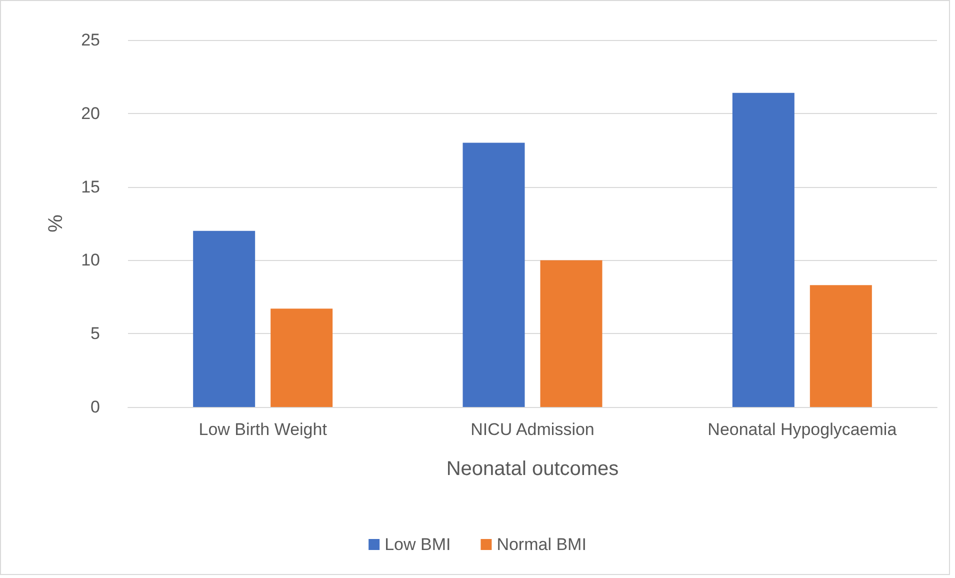  I want to click on y-tick-label: 20, so click(90, 113).